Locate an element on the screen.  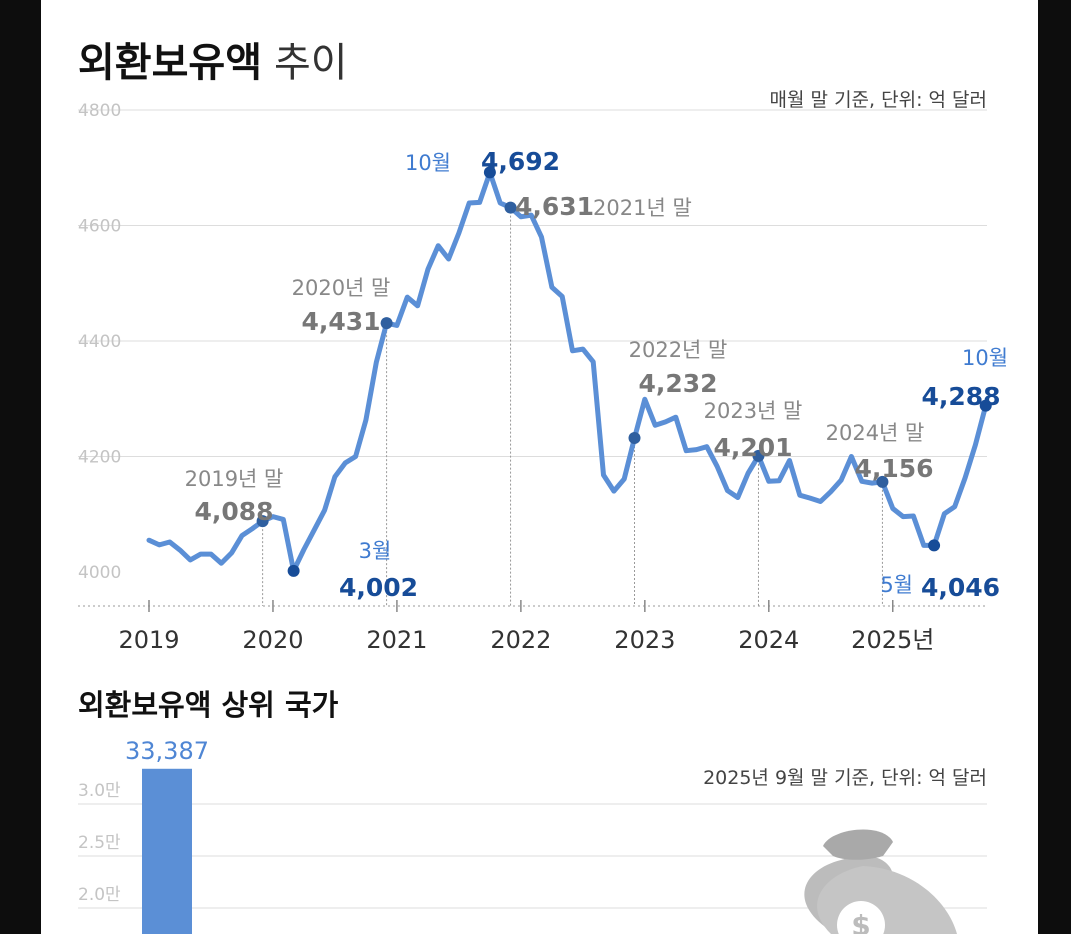
bar-y-tick-label: 3.0만 is located at coordinates (99, 791).